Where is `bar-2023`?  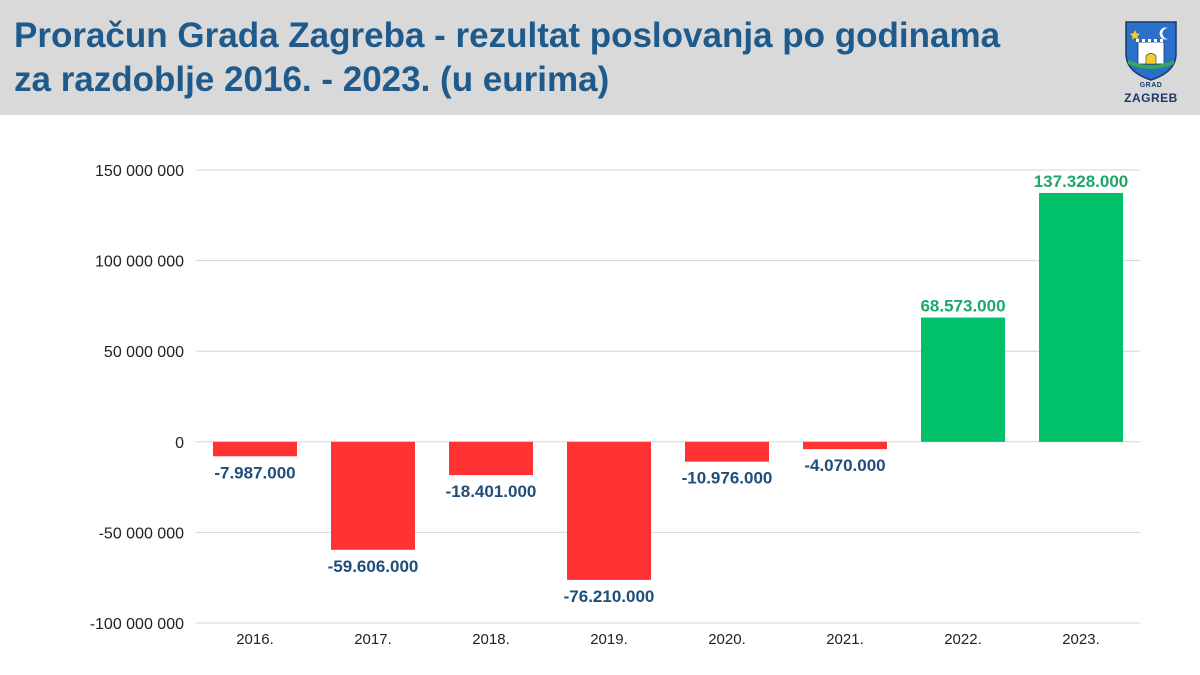 bar-2023 is located at coordinates (1081, 317).